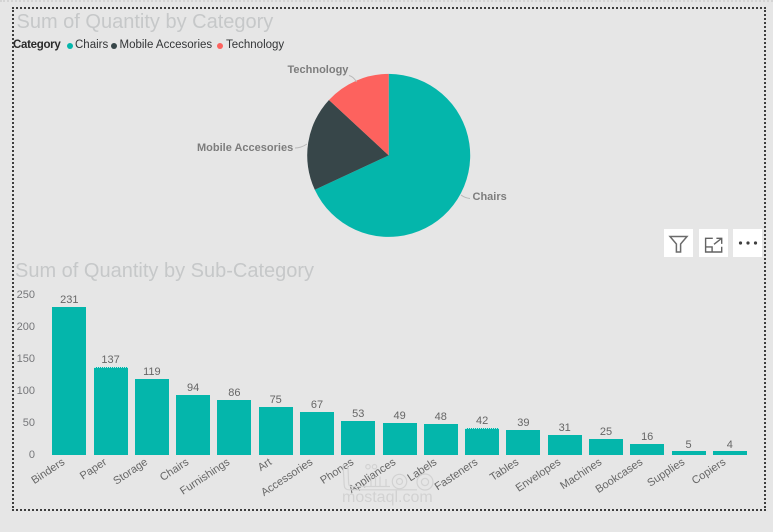 The height and width of the screenshot is (532, 773). I want to click on svg-text: mostaql.com, so click(387, 497).